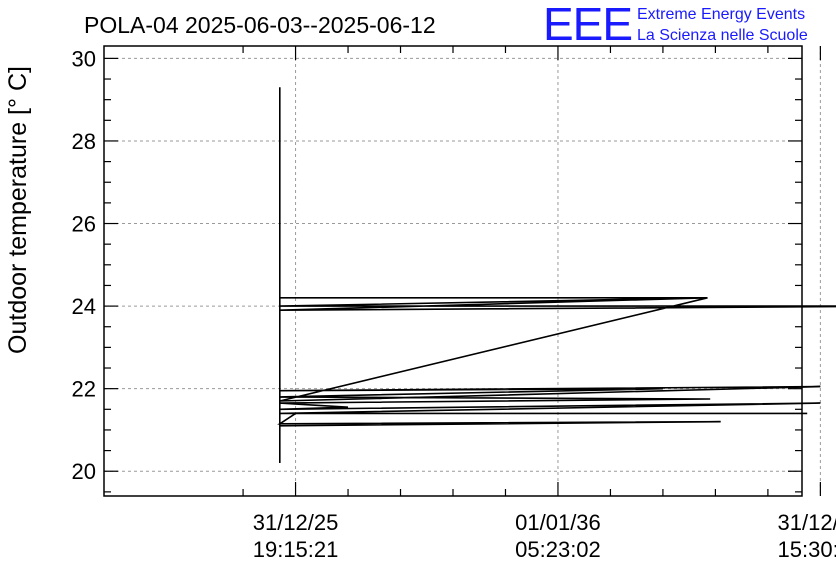  What do you see at coordinates (558, 549) in the screenshot?
I see `x-tick-label-time: 05:23:02` at bounding box center [558, 549].